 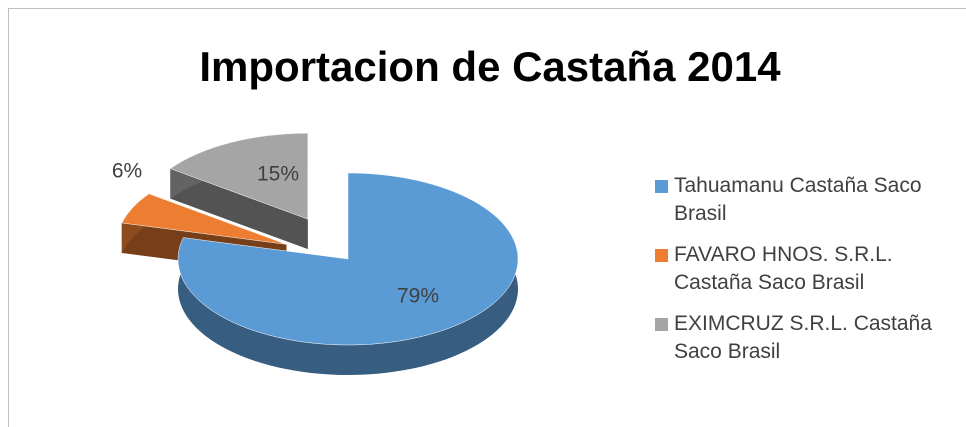 I want to click on legend-item: EXIMCRUZ S.R.L. Castaña Saco Brasil, so click(x=800, y=338).